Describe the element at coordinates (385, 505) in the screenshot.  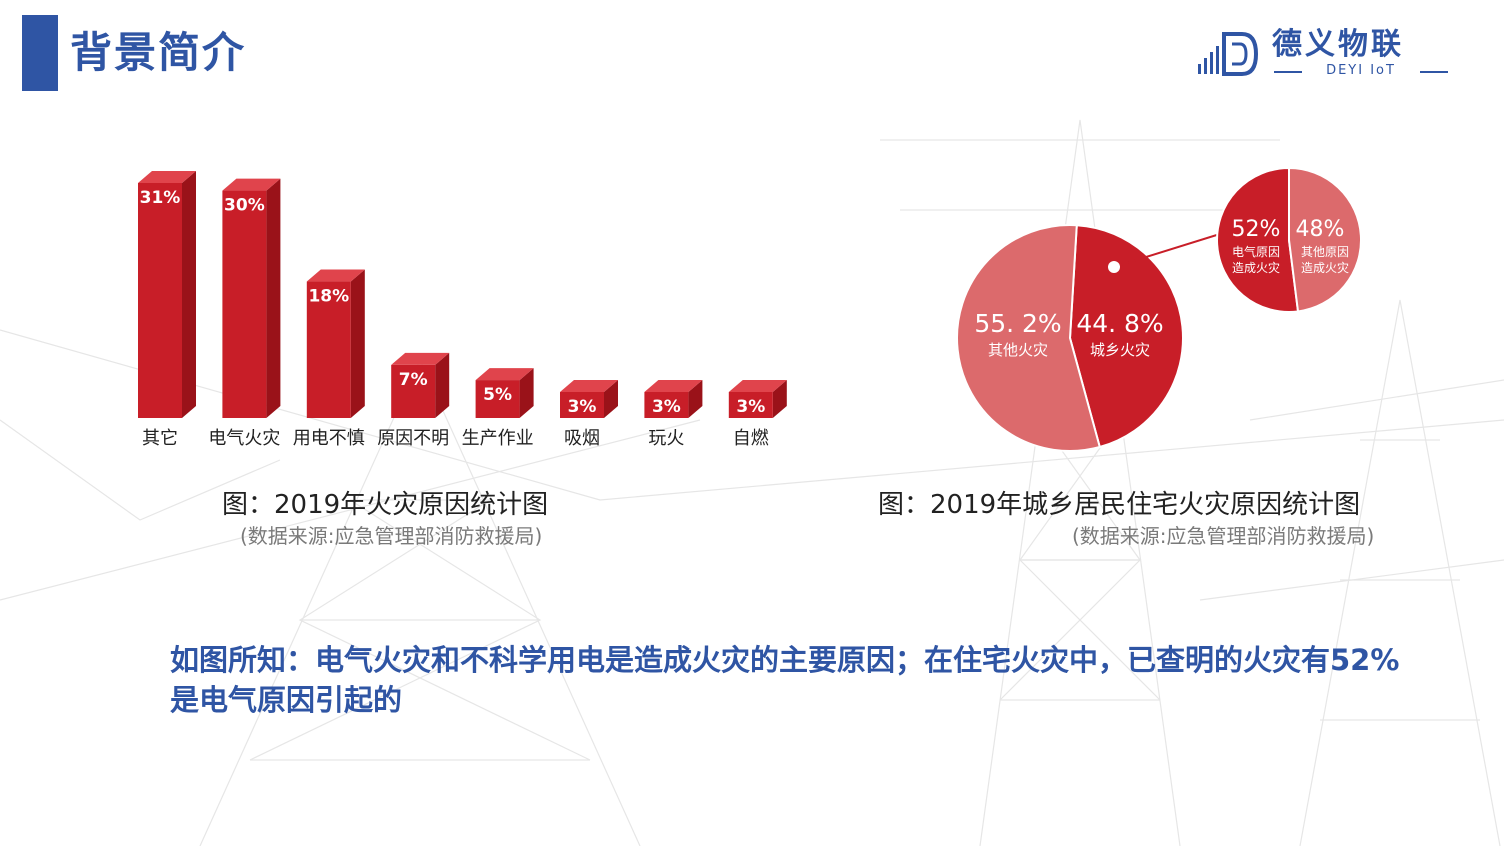
I see `bar-chart-caption: 图：2019年火灾原因统计图` at that location.